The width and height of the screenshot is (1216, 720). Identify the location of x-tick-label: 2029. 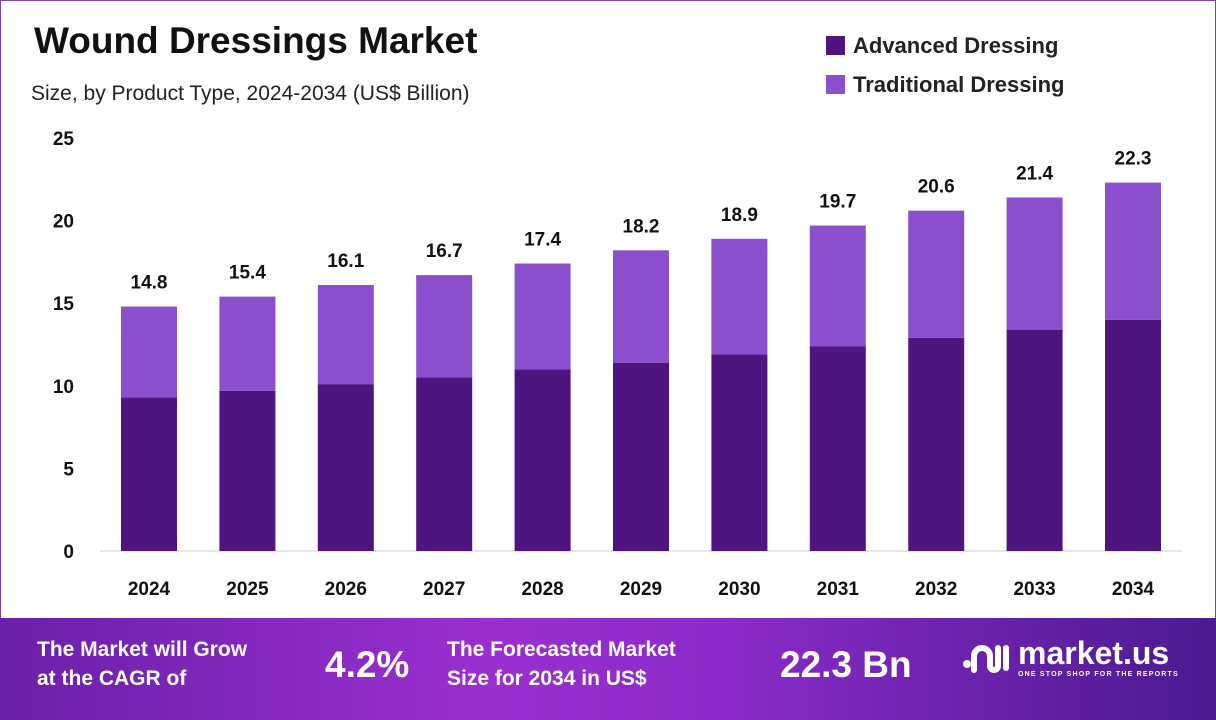
(641, 589).